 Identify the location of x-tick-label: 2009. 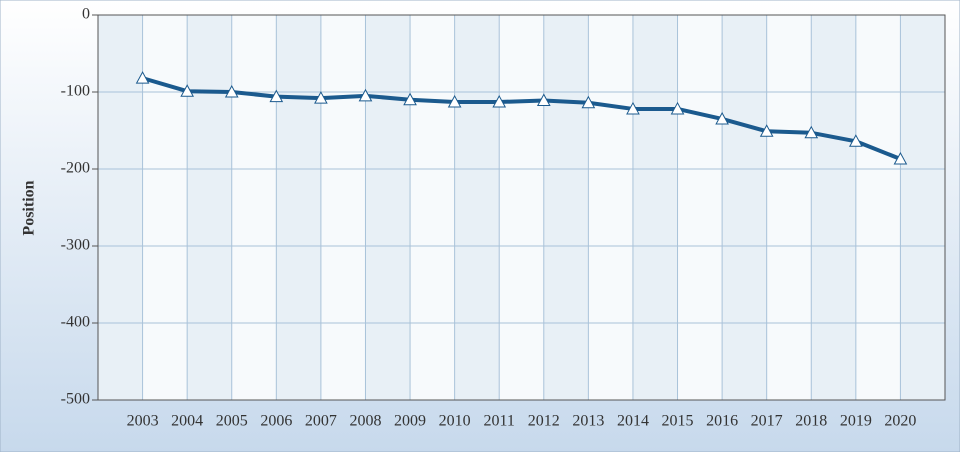
(410, 421).